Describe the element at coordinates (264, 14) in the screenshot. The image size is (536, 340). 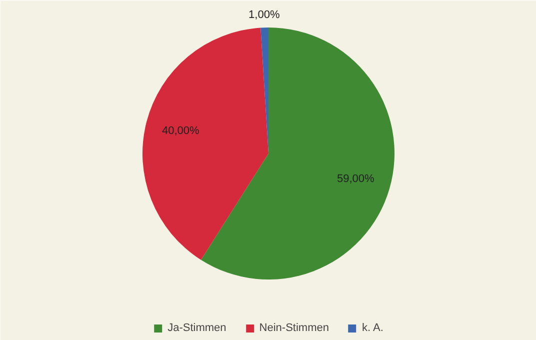
I see `data-label: 1,00%` at that location.